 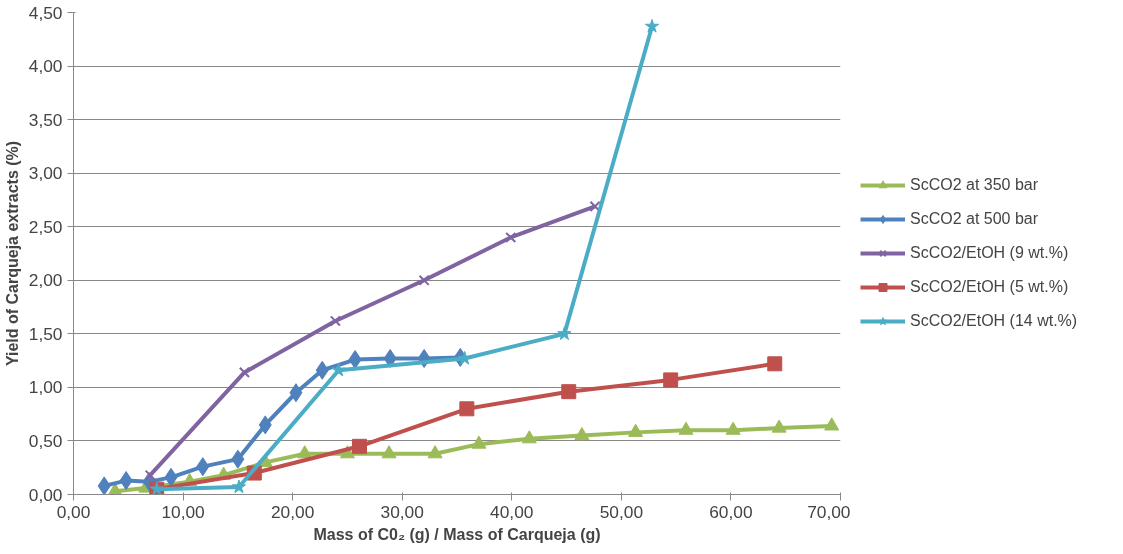 What do you see at coordinates (994, 321) in the screenshot?
I see `legend-label: ScCO2/EtOH (14 wt.%)` at bounding box center [994, 321].